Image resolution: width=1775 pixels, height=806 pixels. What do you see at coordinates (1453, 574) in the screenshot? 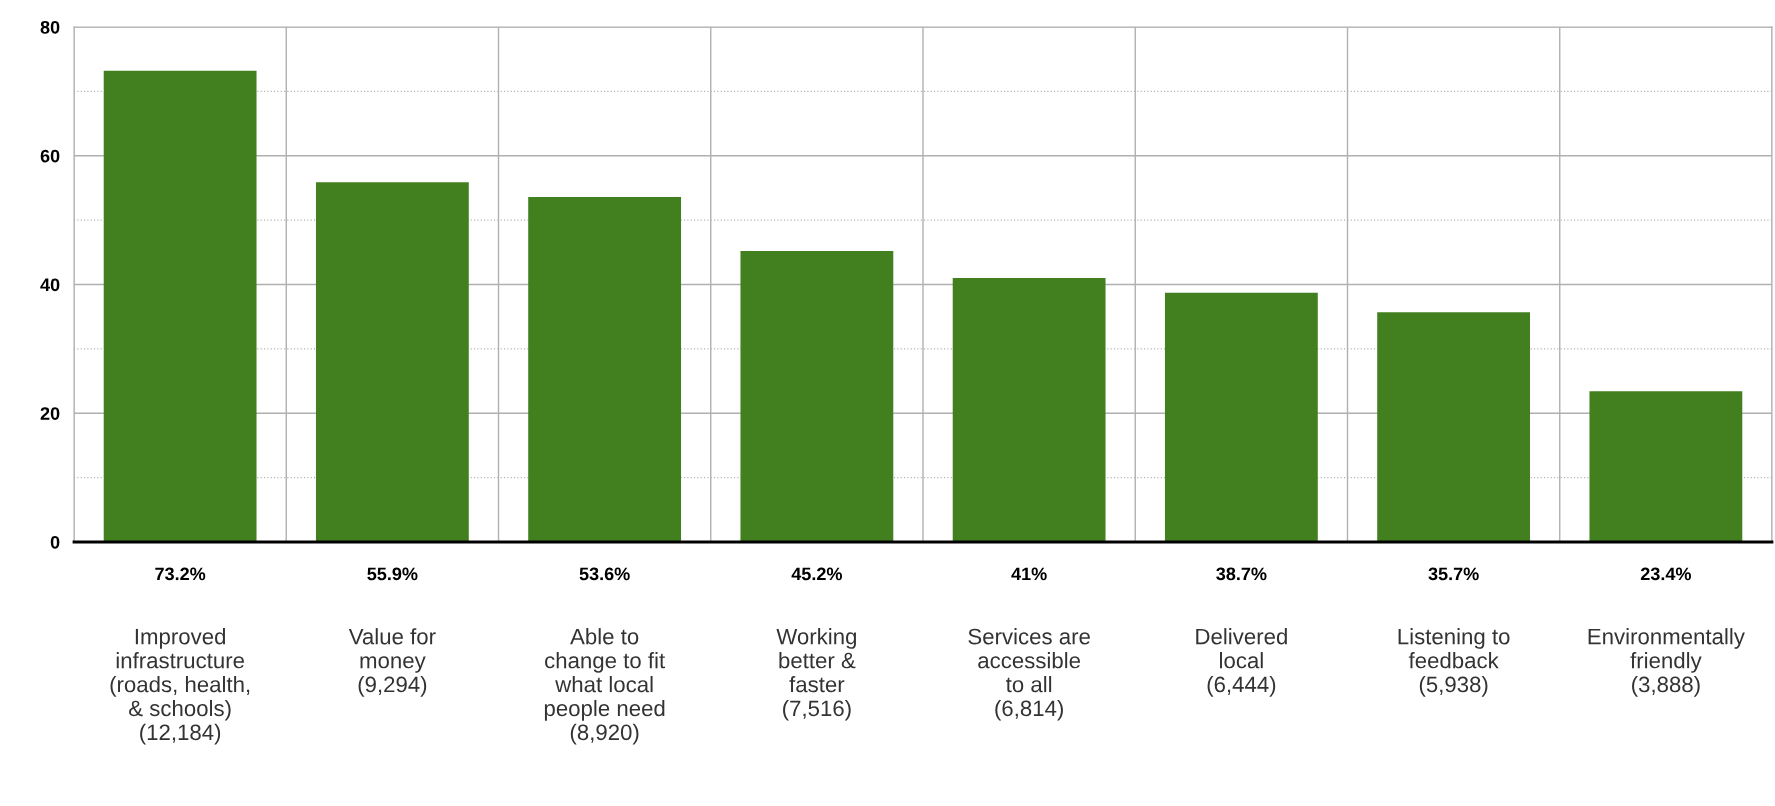
I see `data-label: 35.7%` at bounding box center [1453, 574].